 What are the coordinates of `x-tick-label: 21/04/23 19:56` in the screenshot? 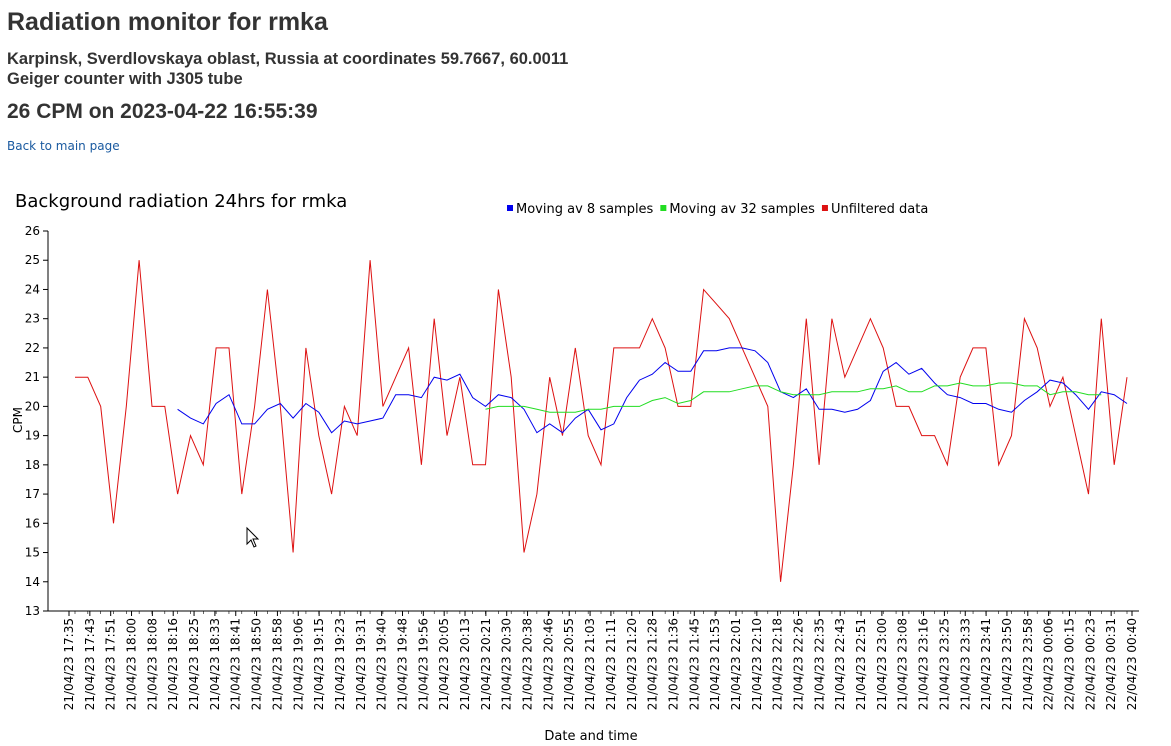 It's located at (423, 664).